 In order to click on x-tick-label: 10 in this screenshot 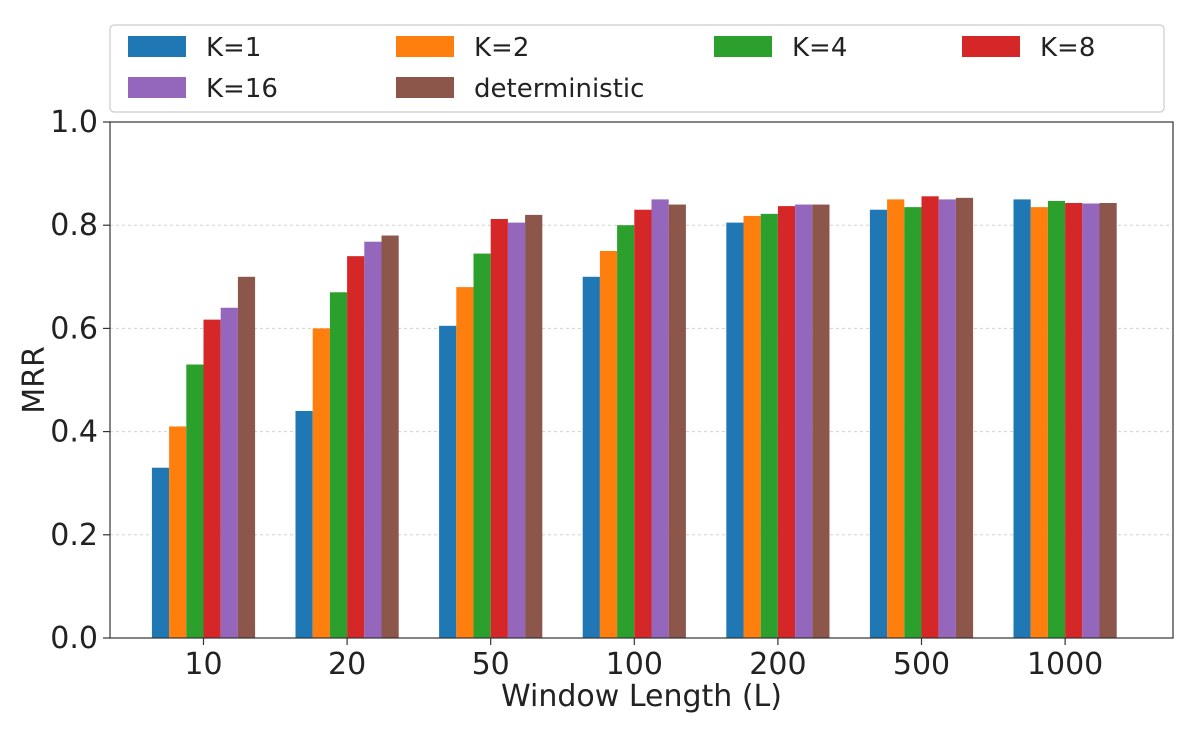, I will do `click(203, 664)`.